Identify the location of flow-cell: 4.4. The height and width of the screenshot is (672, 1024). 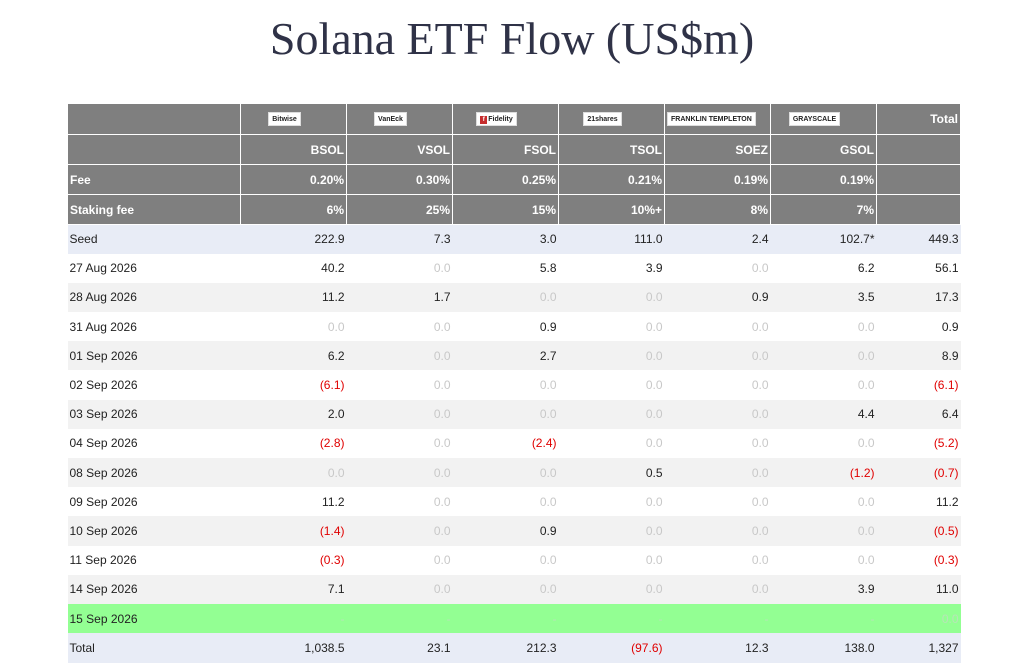
(823, 414).